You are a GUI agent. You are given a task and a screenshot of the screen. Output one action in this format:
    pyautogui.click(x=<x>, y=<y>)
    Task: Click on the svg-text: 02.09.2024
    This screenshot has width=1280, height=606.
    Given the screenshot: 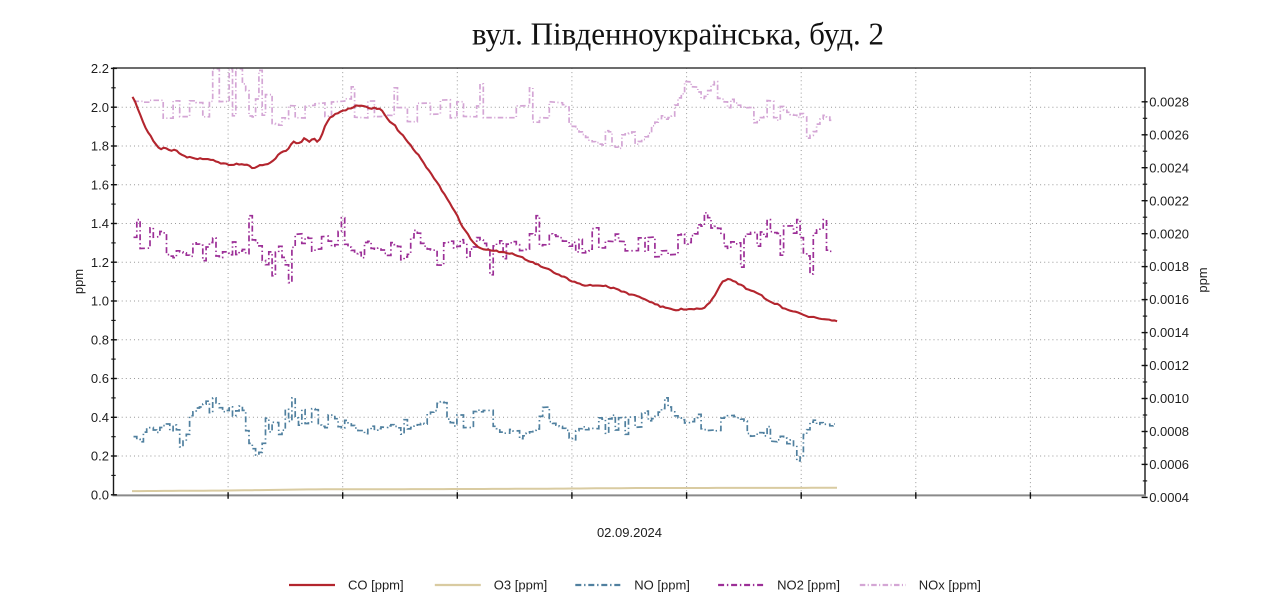 What is the action you would take?
    pyautogui.click(x=629, y=532)
    